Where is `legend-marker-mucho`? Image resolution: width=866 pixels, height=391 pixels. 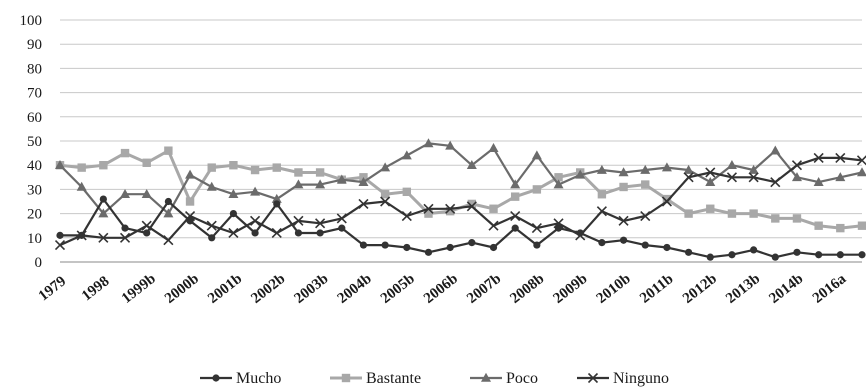 legend-marker-mucho is located at coordinates (216, 378).